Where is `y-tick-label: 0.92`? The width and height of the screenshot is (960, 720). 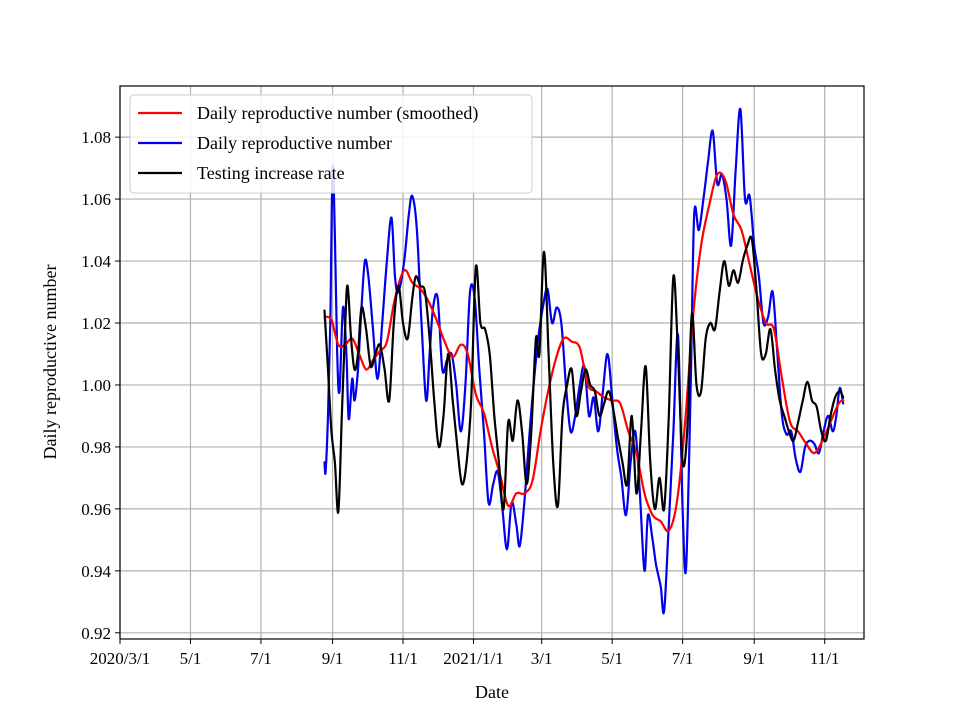 y-tick-label: 0.92 is located at coordinates (96, 633).